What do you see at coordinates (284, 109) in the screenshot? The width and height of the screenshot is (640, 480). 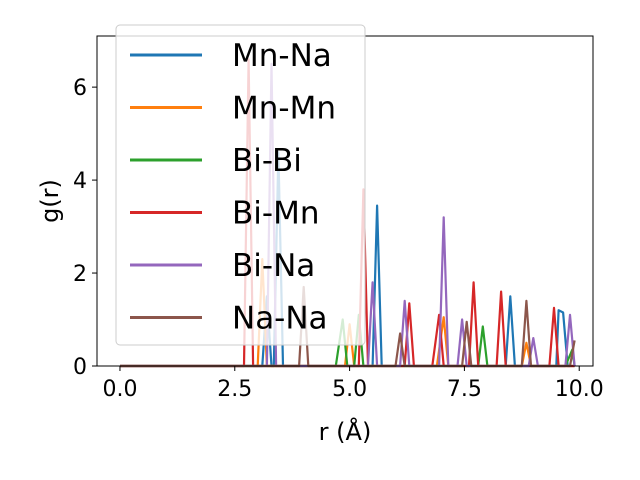 I see `legend-label-mn-mn: Mn-Mn` at bounding box center [284, 109].